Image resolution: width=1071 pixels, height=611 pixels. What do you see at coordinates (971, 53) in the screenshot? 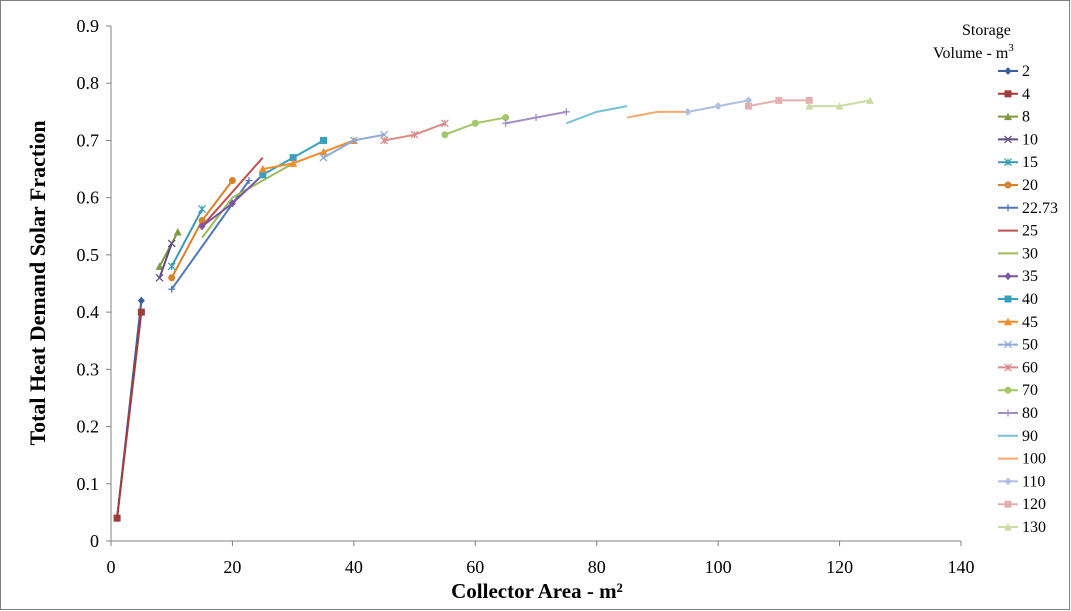
I see `legend-title-text: Volume - m` at bounding box center [971, 53].